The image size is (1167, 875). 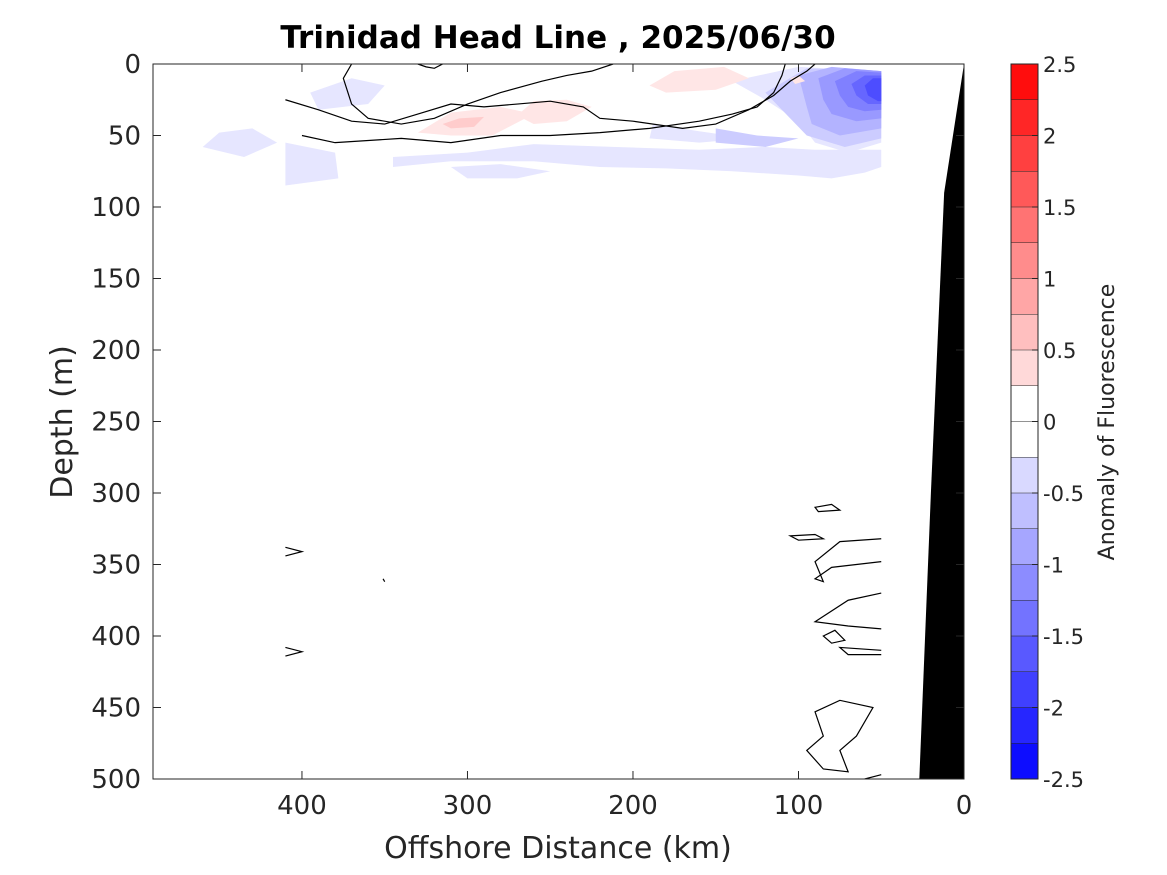 What do you see at coordinates (1059, 351) in the screenshot?
I see `colorbar-tick-label: 0.5` at bounding box center [1059, 351].